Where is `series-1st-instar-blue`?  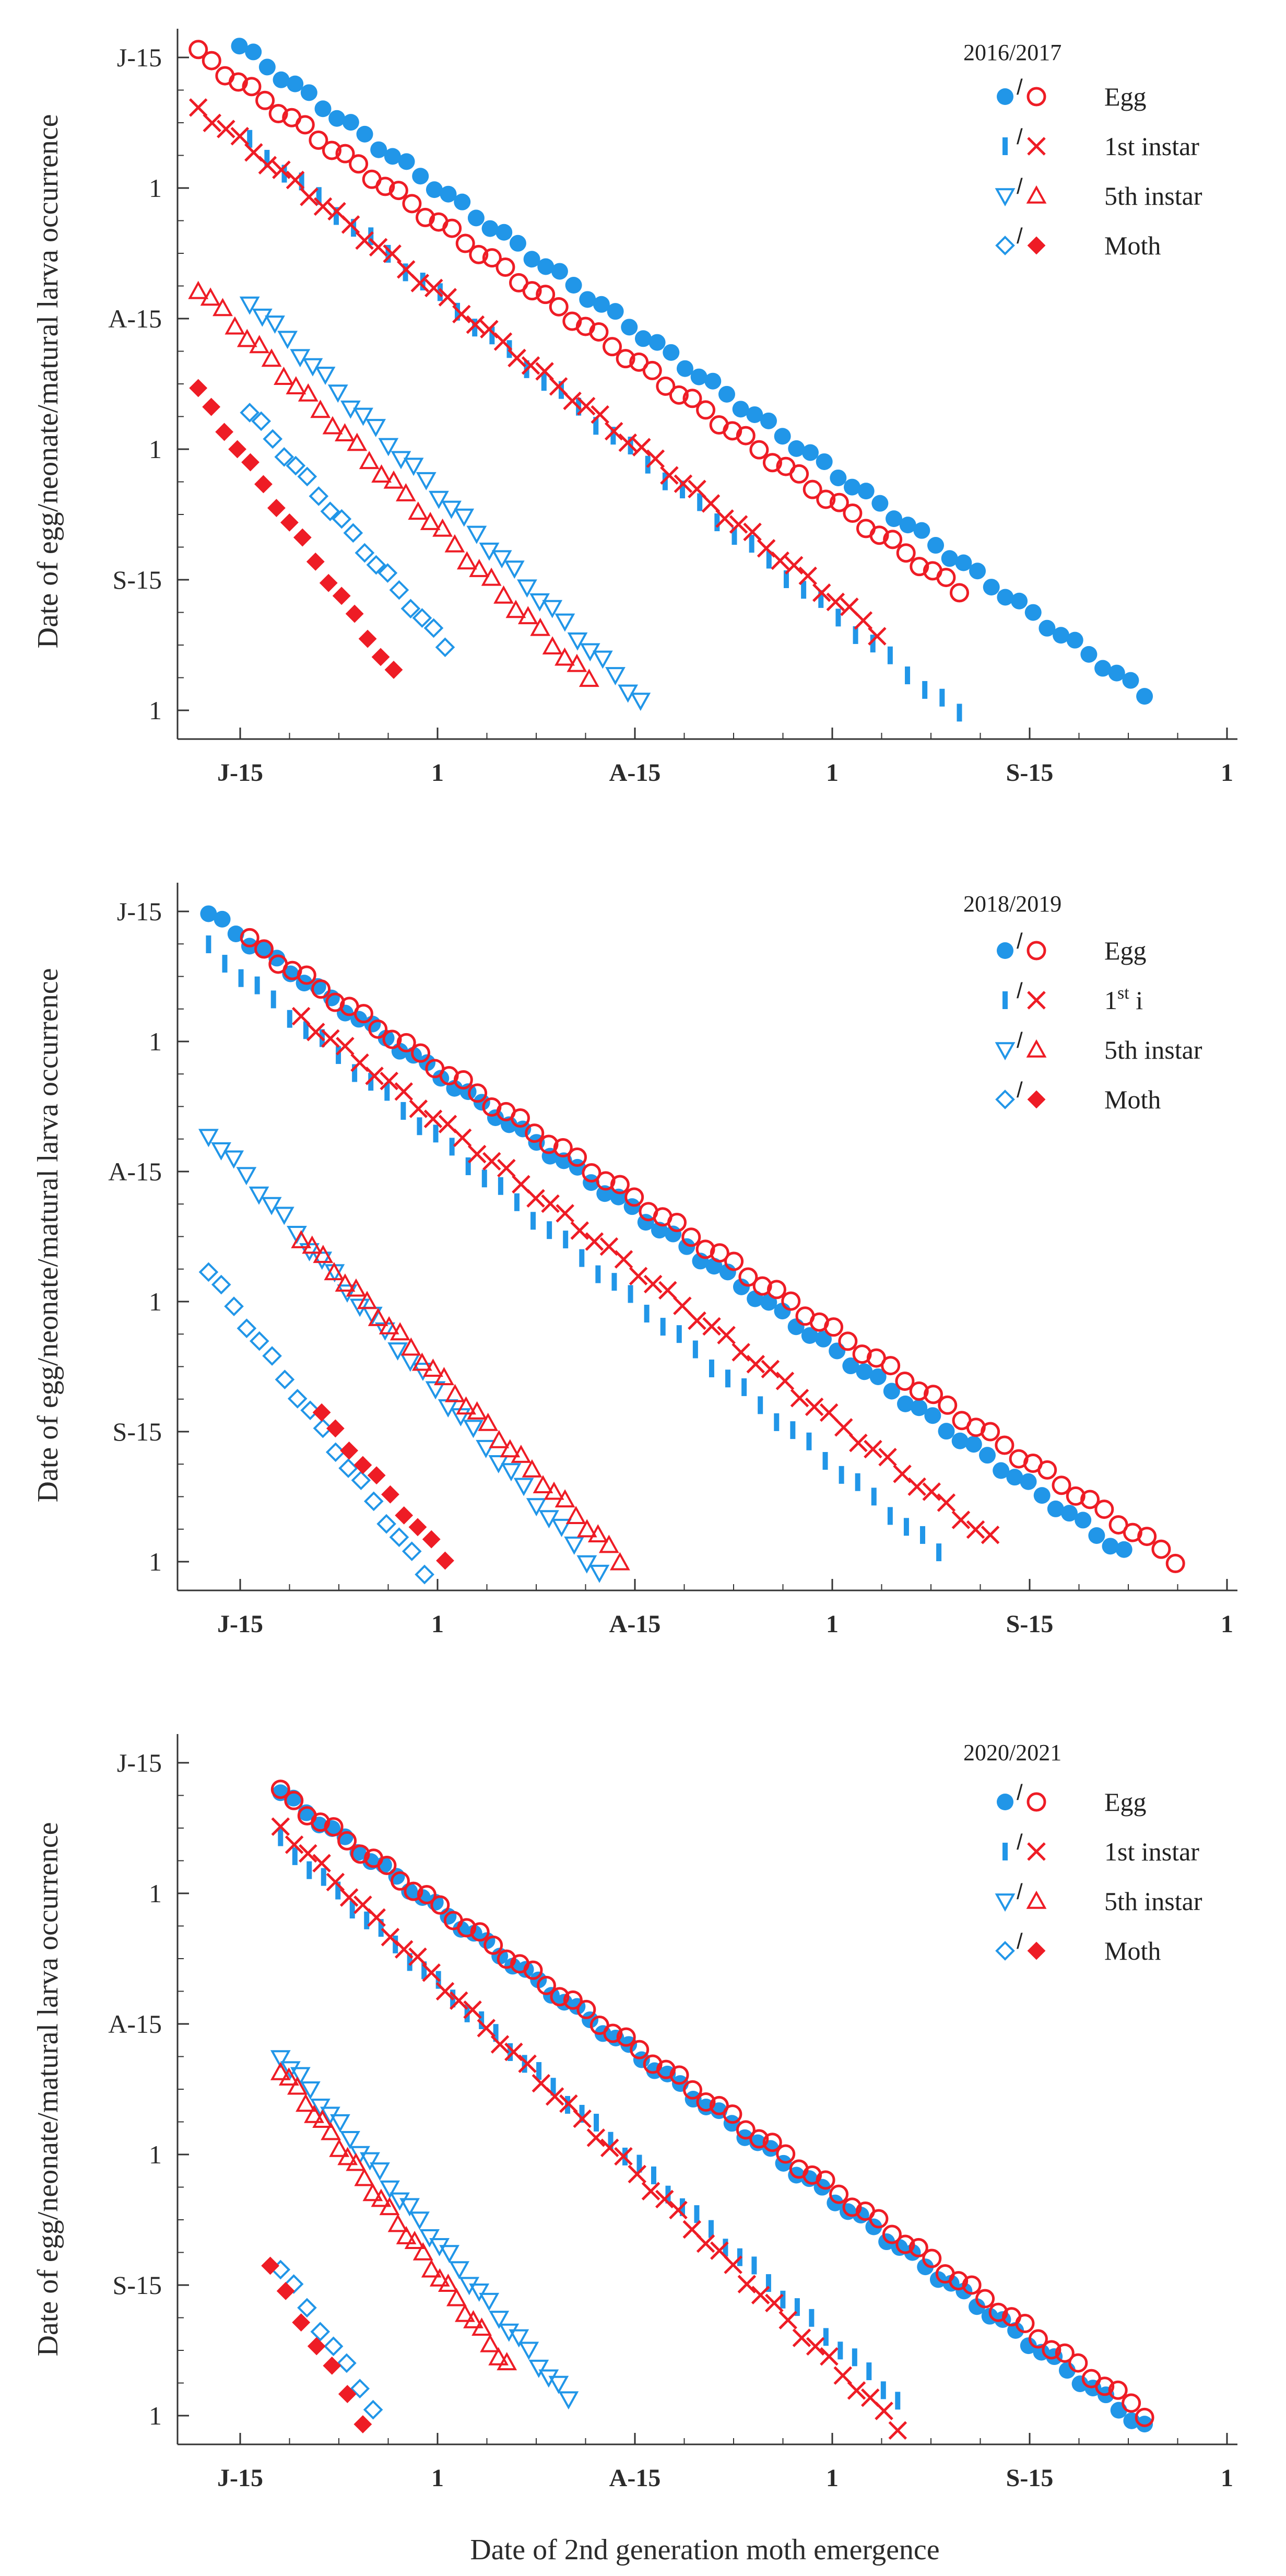 series-1st-instar-blue is located at coordinates (574, 1248).